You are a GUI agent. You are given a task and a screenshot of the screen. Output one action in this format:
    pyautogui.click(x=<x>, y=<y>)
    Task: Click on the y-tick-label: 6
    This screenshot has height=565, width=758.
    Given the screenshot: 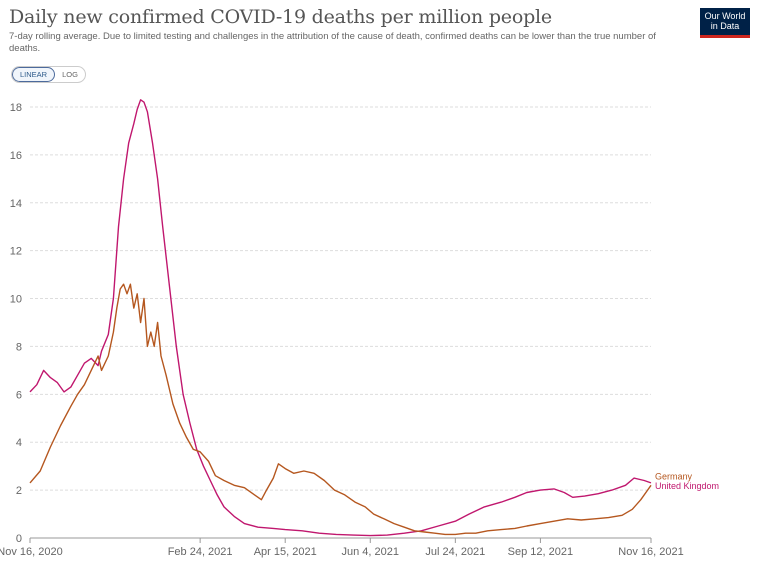 What is the action you would take?
    pyautogui.click(x=19, y=395)
    